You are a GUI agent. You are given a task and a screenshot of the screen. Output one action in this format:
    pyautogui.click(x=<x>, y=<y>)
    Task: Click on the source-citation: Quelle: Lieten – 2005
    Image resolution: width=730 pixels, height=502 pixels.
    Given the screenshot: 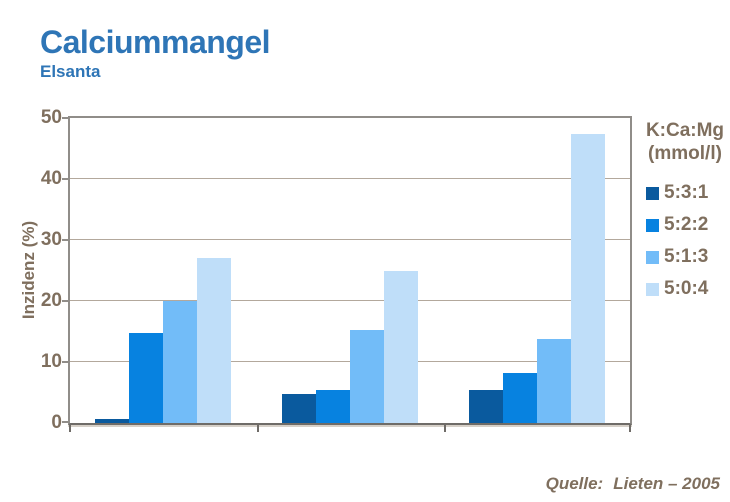 What is the action you would take?
    pyautogui.click(x=633, y=484)
    